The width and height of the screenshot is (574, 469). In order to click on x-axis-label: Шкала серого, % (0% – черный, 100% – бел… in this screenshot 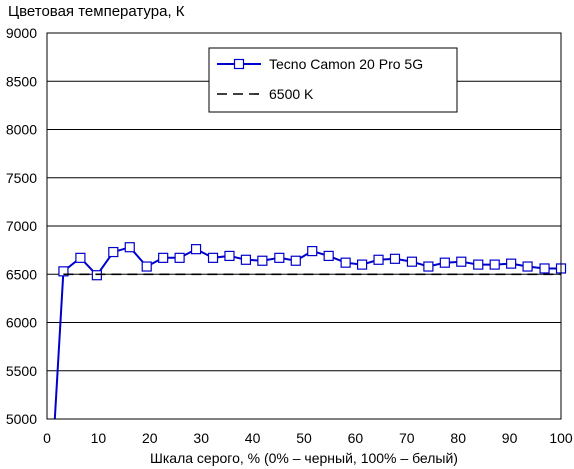, I will do `click(304, 458)`.